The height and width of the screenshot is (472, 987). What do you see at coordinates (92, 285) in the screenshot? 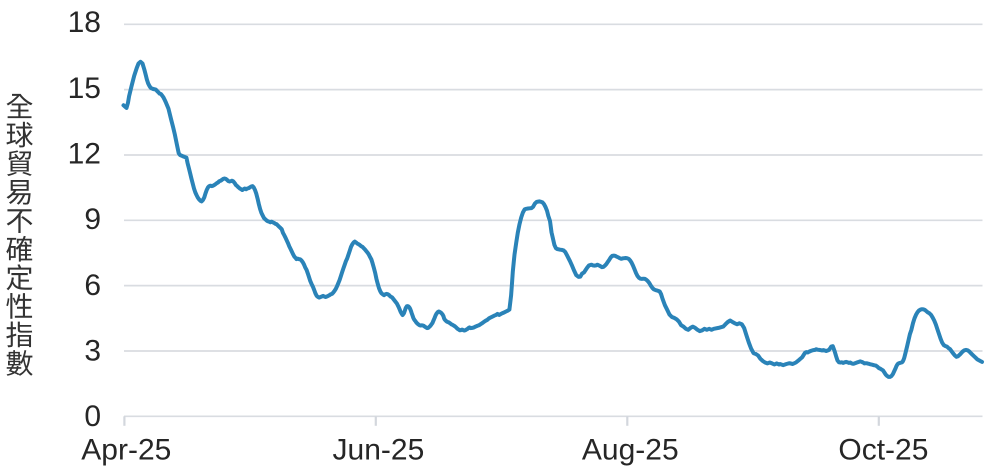
I see `svg-text: 6` at bounding box center [92, 285].